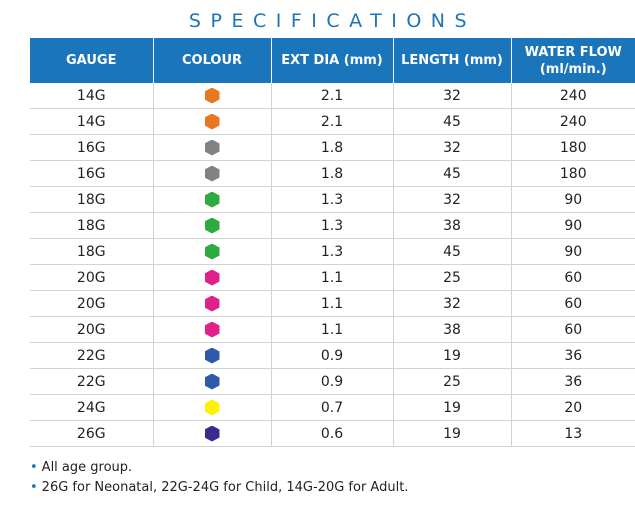  Describe the element at coordinates (87, 467) in the screenshot. I see `note-text: All age group.` at that location.